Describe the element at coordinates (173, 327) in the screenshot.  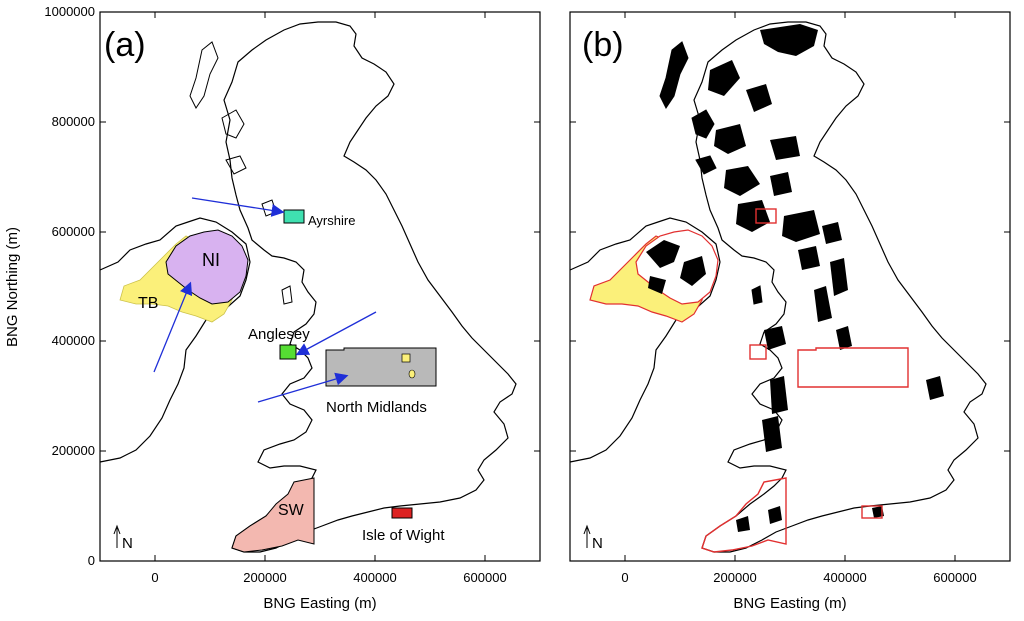
I see `arrow-ni` at that location.